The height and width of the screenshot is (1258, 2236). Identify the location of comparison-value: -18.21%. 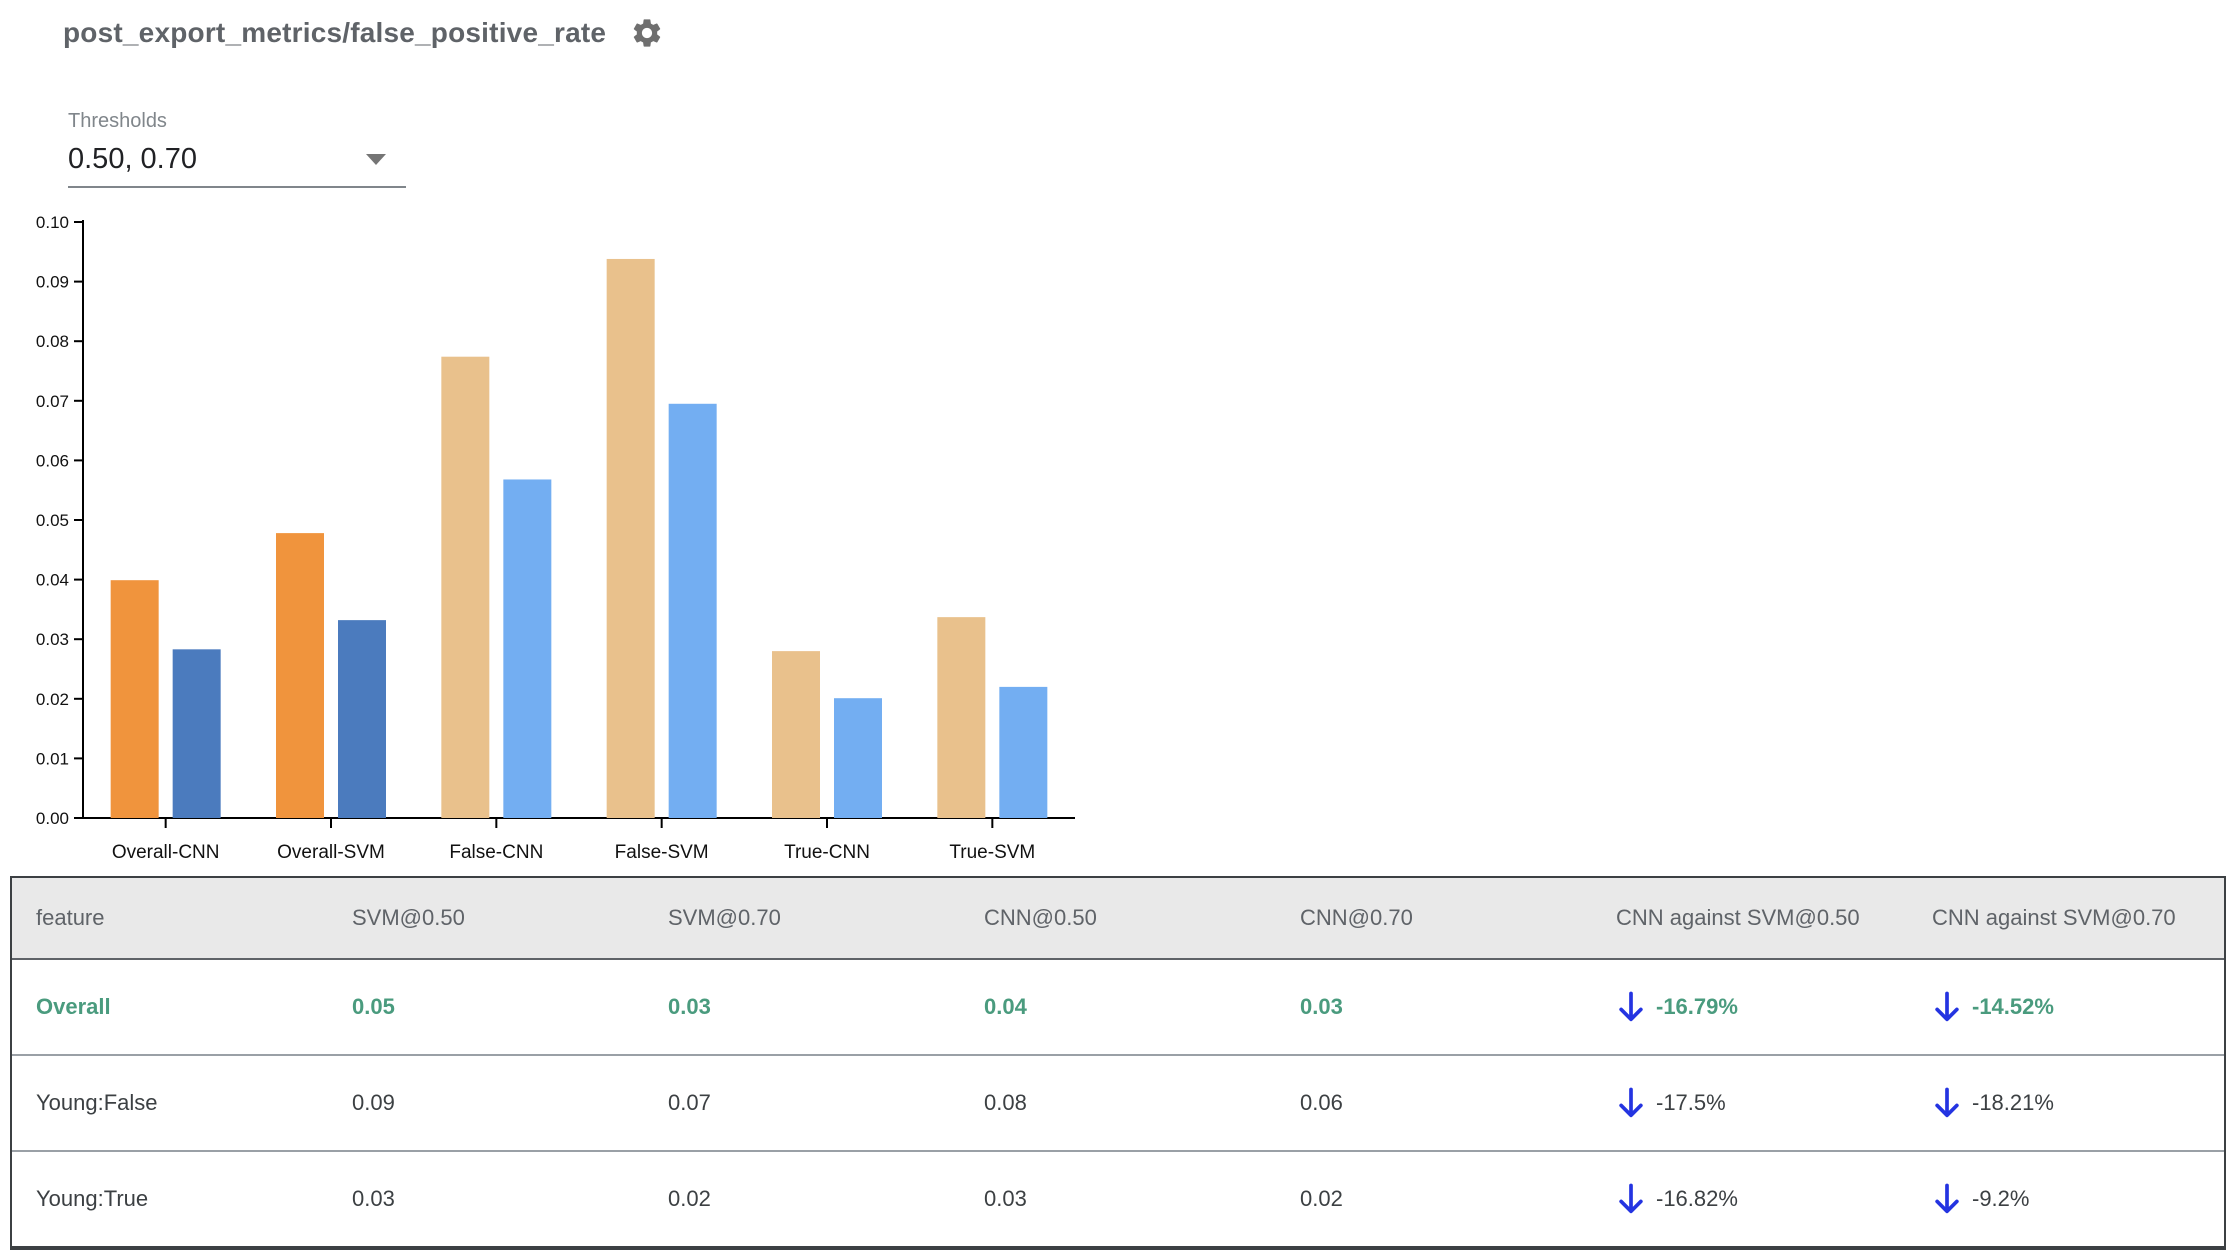
(2013, 1102).